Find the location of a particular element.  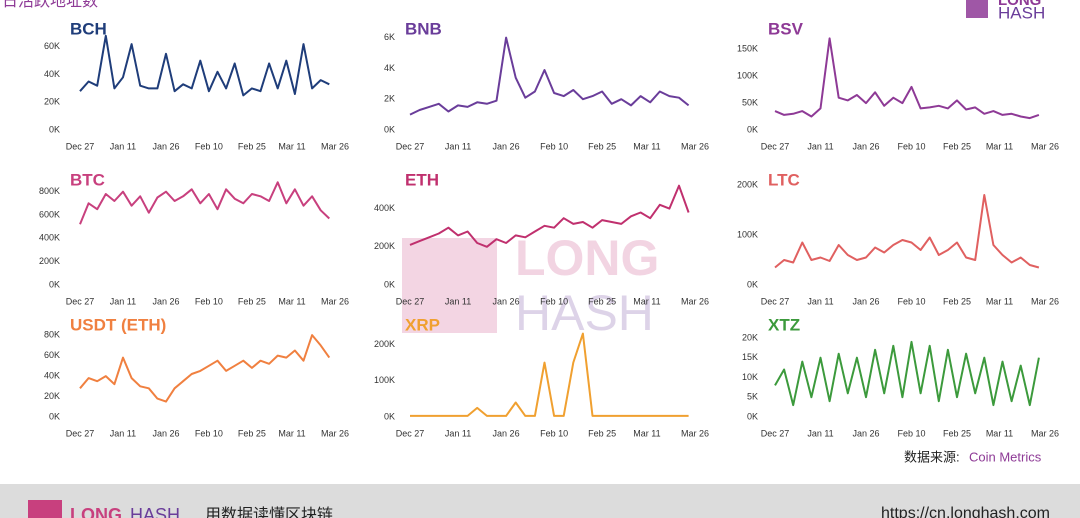

y-tick-label: 100K is located at coordinates (747, 234).